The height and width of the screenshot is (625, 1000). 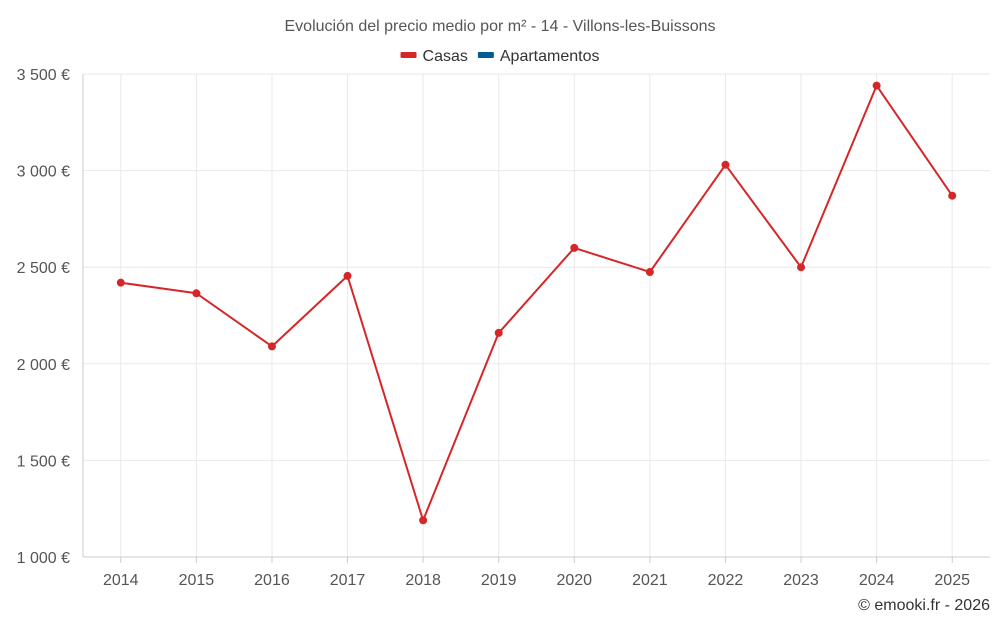 I want to click on legend-swatch-apartamentos, so click(x=485, y=55).